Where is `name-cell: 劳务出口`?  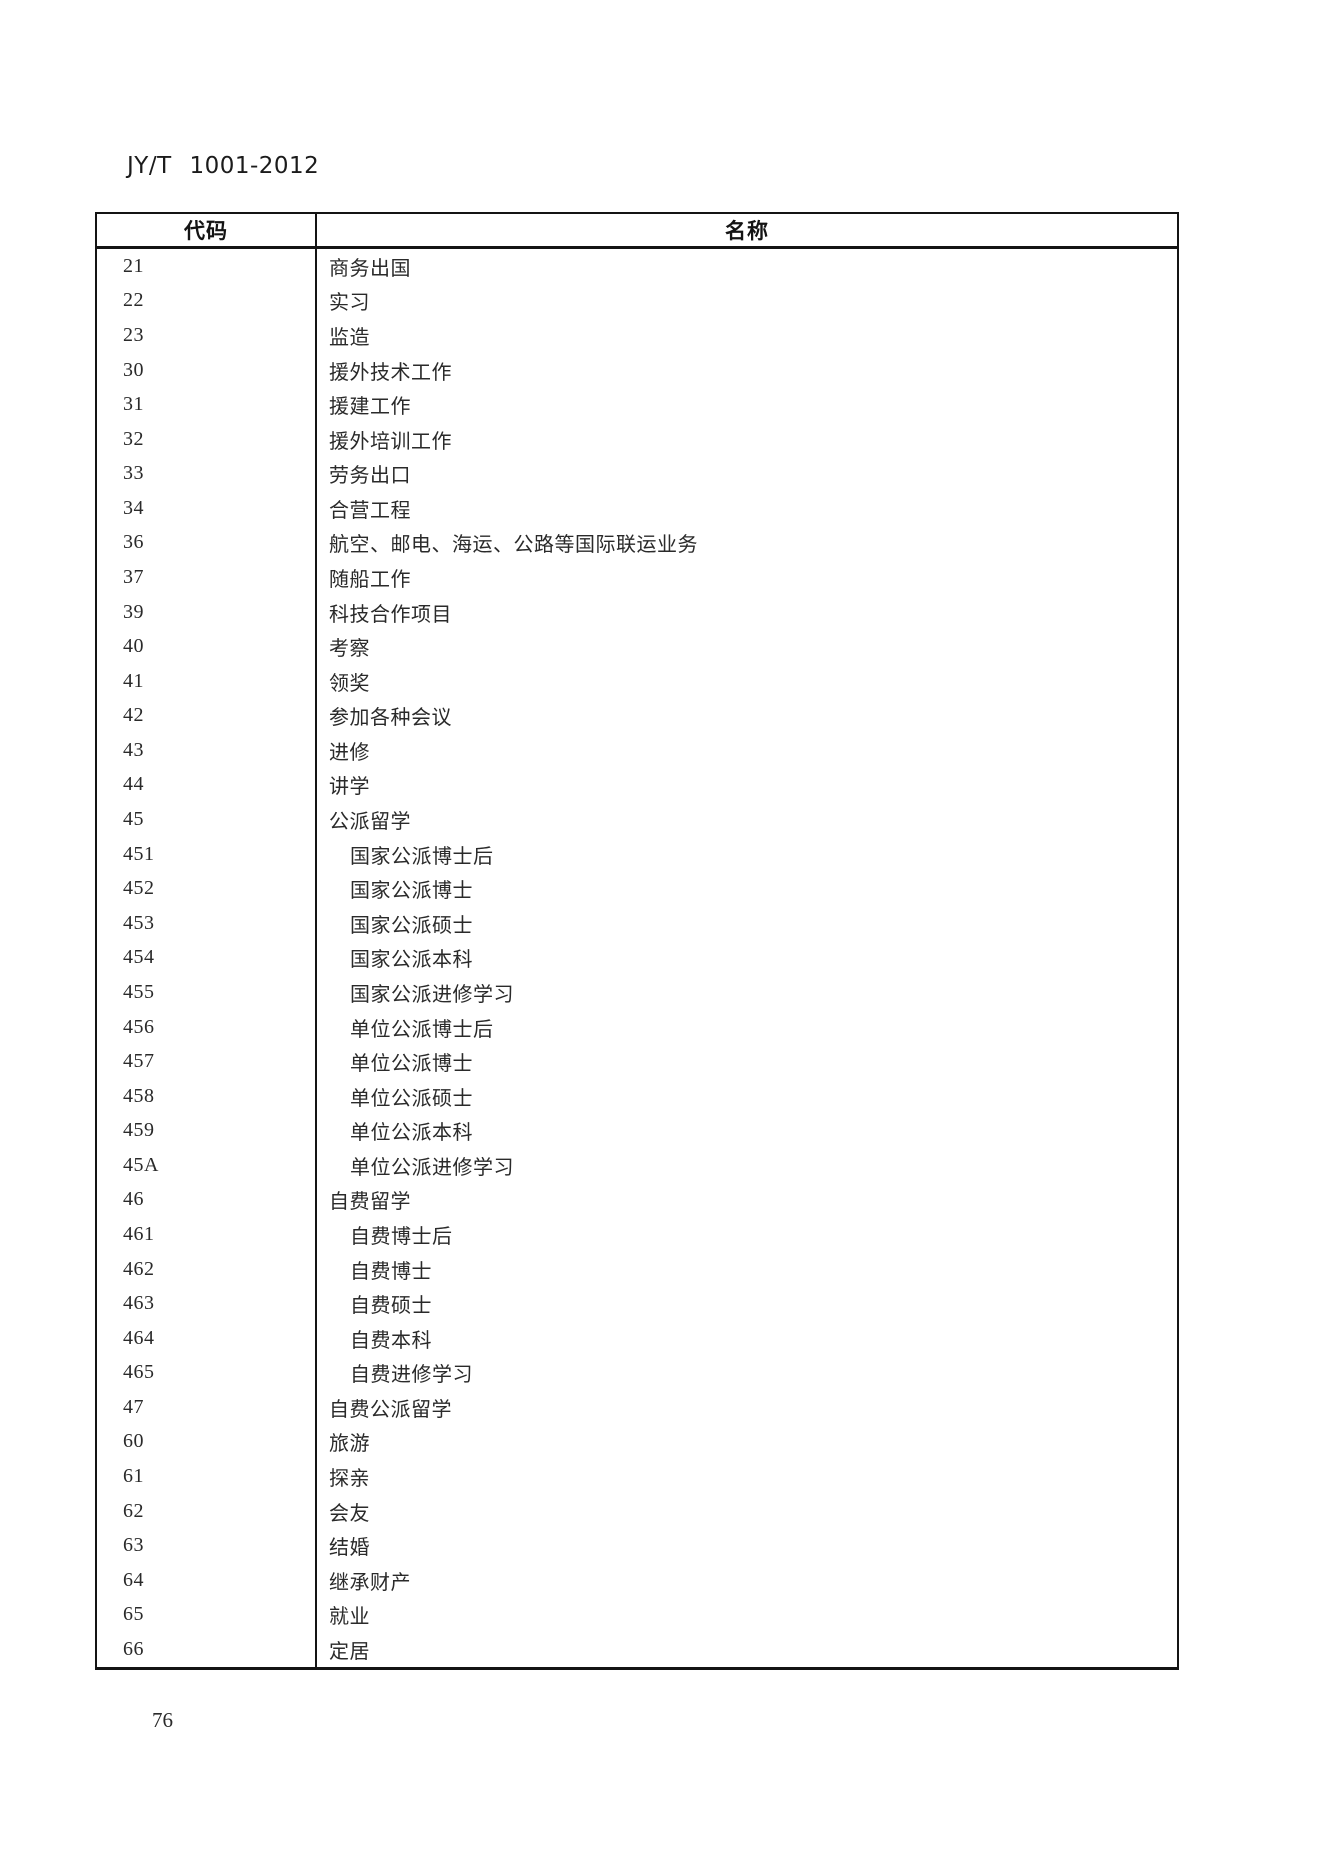
name-cell: 劳务出口 is located at coordinates (370, 476).